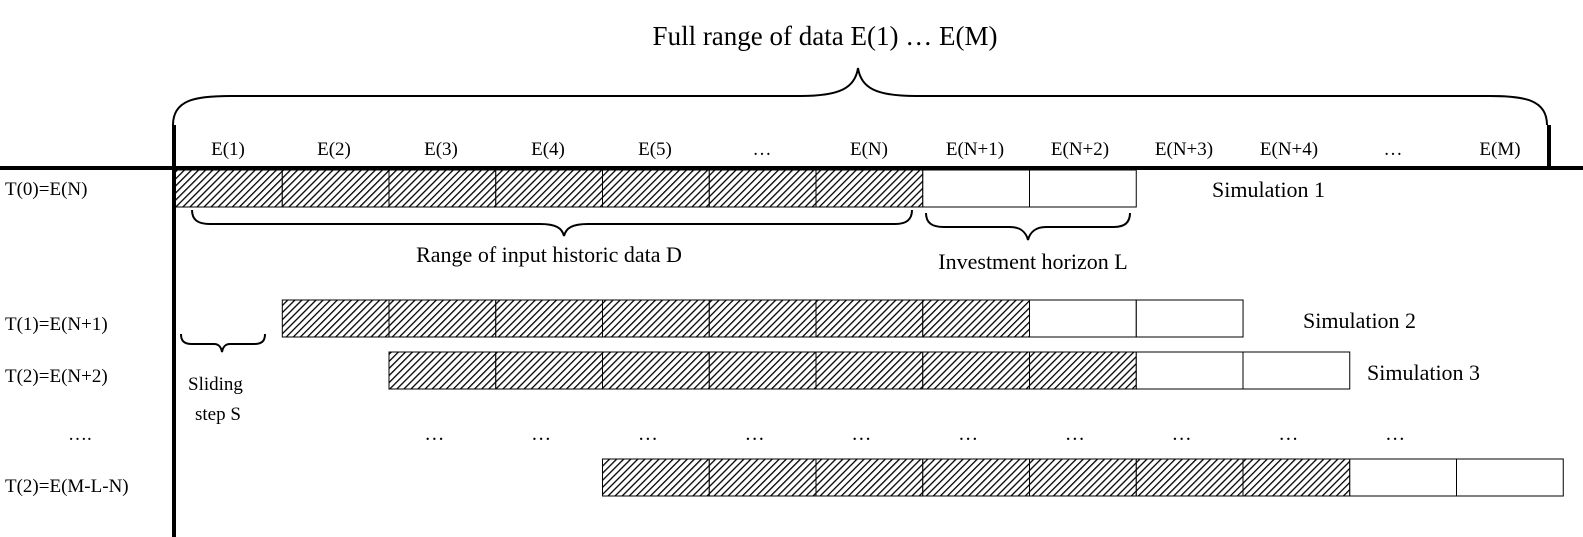 The width and height of the screenshot is (1583, 537). I want to click on column-label: E(M), so click(1499, 149).